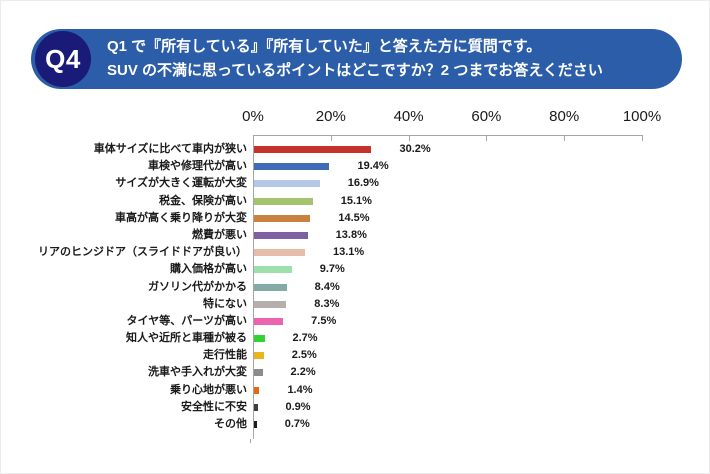  Describe the element at coordinates (230, 424) in the screenshot. I see `category-label: その他` at that location.